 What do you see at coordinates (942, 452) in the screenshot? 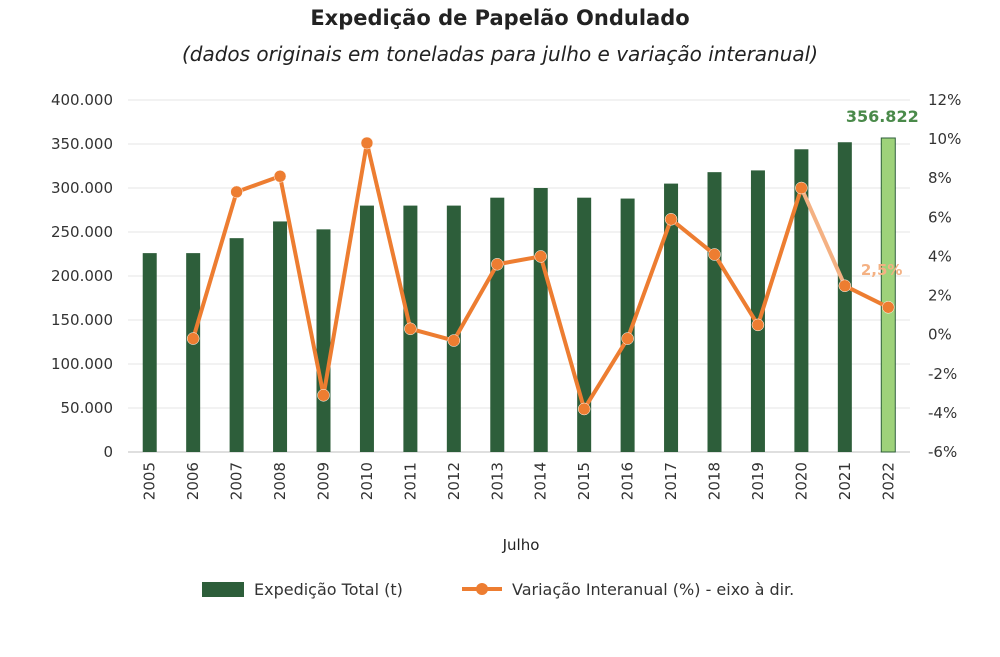
I see `right-axis-tick-label: -6%` at bounding box center [942, 452].